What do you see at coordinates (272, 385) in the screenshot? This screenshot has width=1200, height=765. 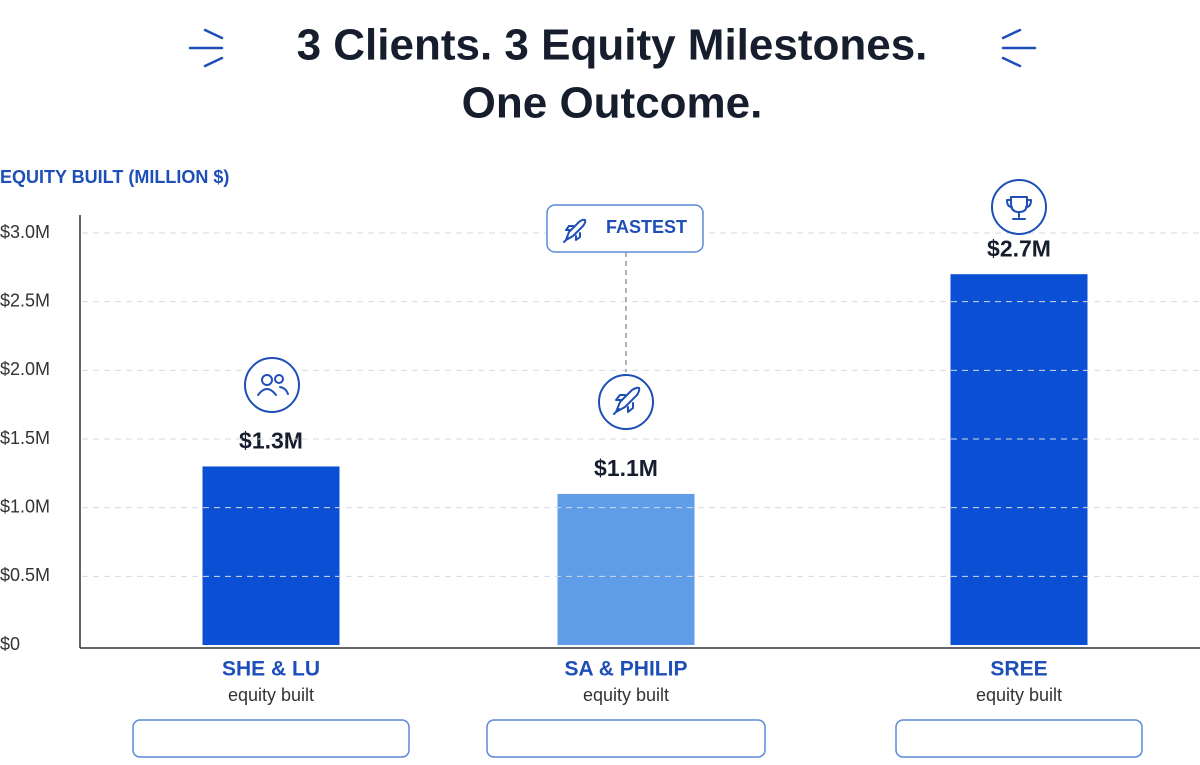 I see `clients-icon` at bounding box center [272, 385].